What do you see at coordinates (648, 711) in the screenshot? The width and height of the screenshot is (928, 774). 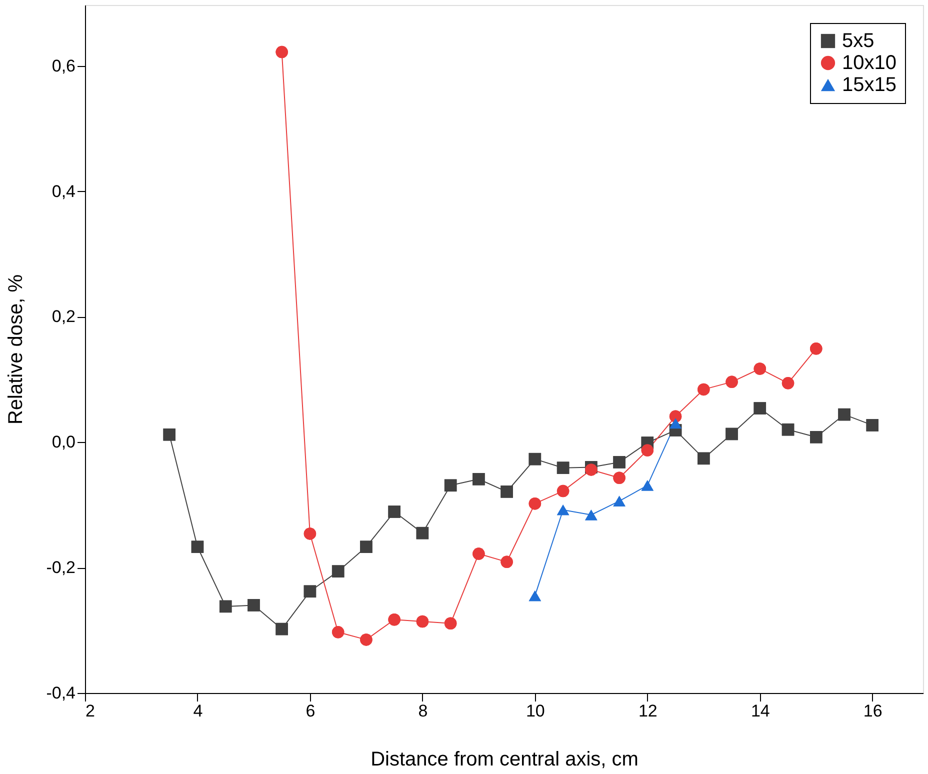 I see `x-tick-label: 12` at bounding box center [648, 711].